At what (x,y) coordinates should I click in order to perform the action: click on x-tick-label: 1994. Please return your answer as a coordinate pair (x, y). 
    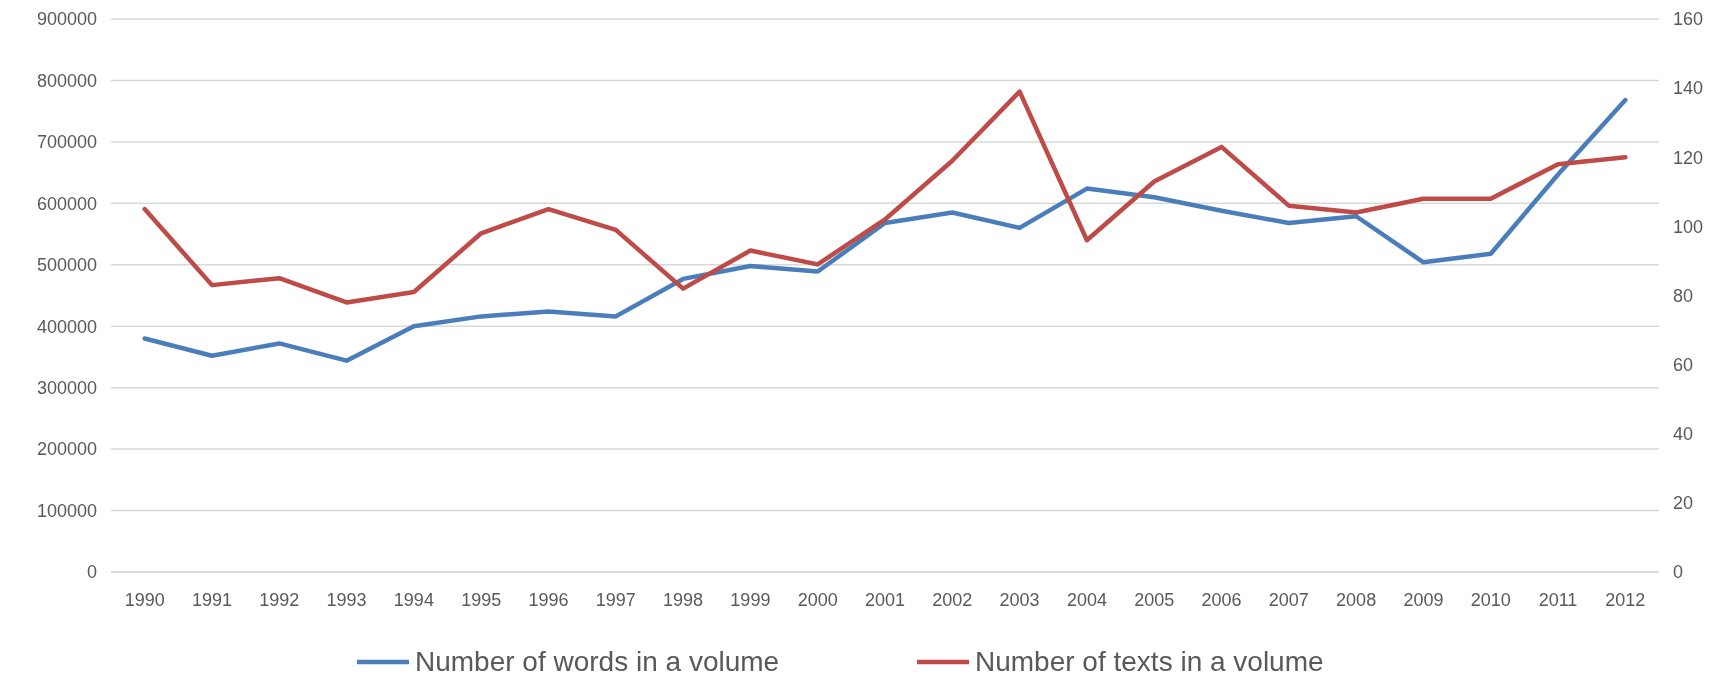
    Looking at the image, I should click on (413, 600).